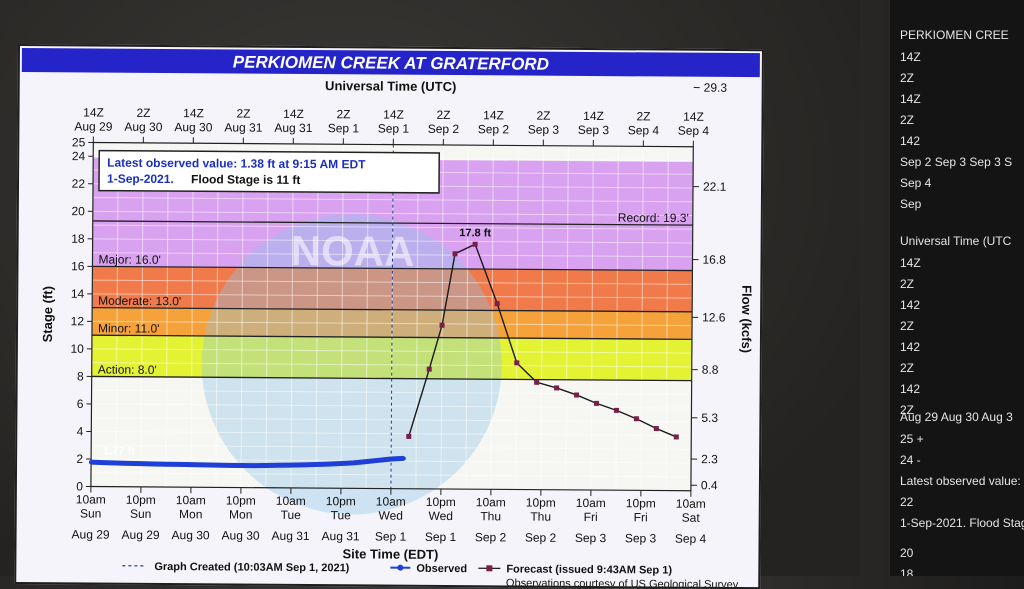 This screenshot has height=589, width=1024. What do you see at coordinates (653, 218) in the screenshot?
I see `threshold-label-record: Record: 19.3'` at bounding box center [653, 218].